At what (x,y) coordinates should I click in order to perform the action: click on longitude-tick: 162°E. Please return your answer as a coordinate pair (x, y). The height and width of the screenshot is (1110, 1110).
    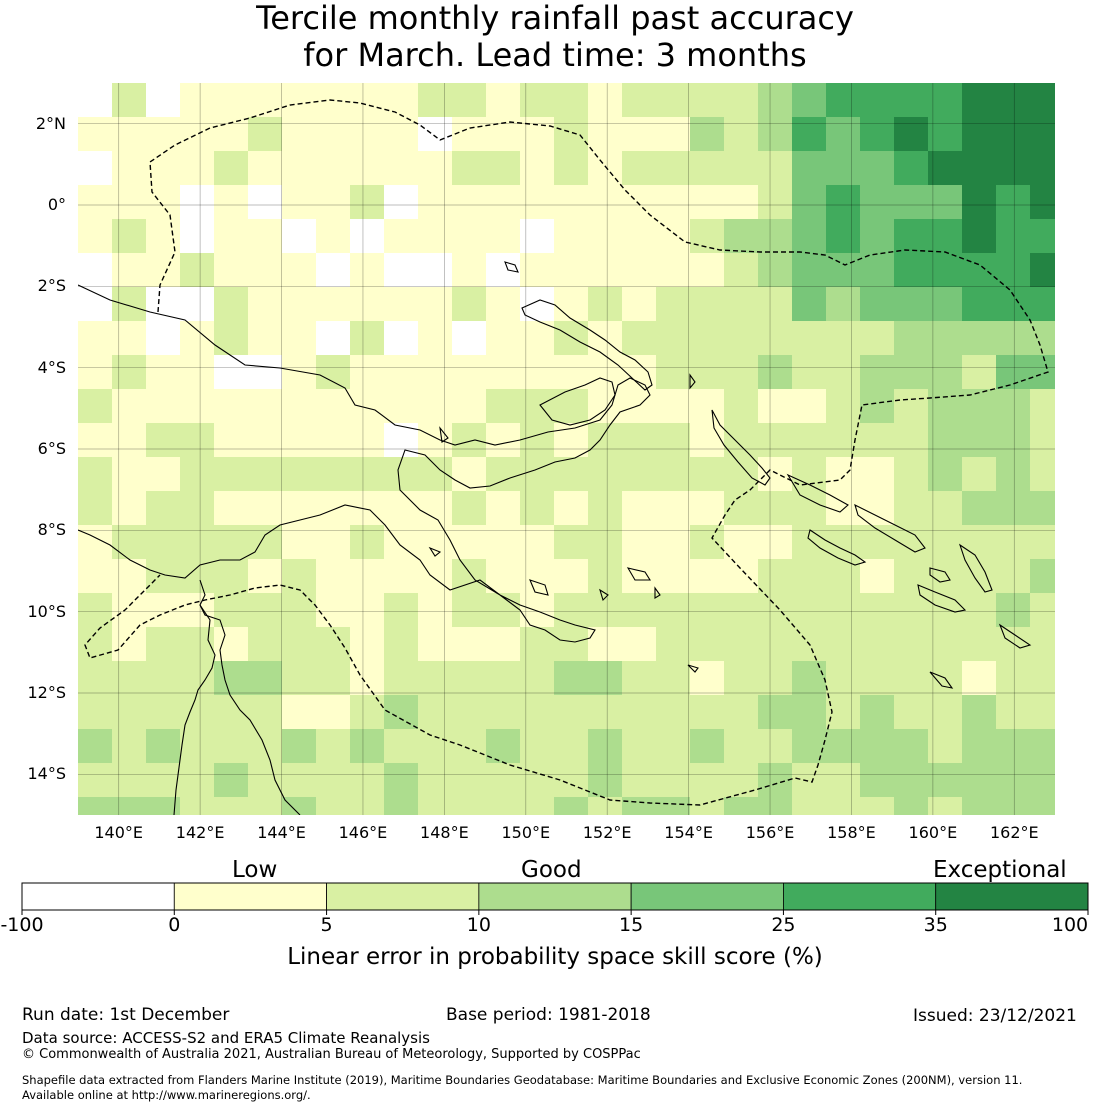
    Looking at the image, I should click on (1014, 832).